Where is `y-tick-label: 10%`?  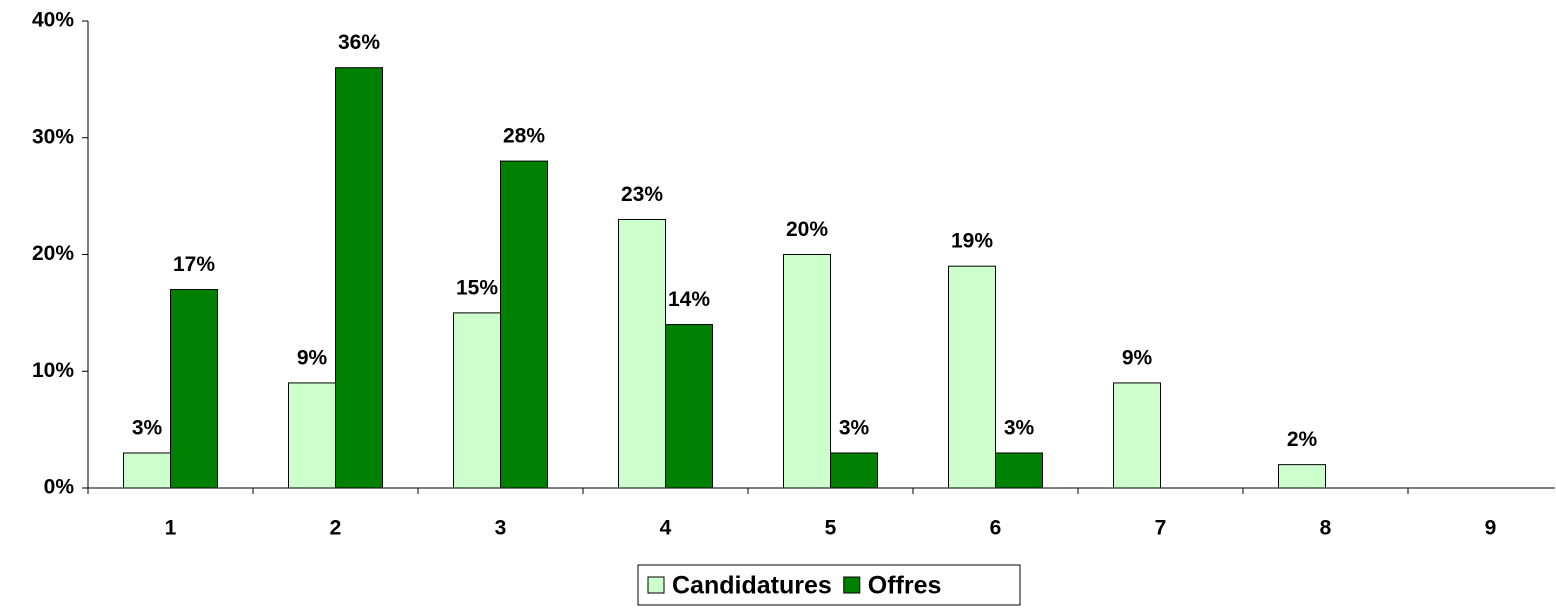
y-tick-label: 10% is located at coordinates (53, 370).